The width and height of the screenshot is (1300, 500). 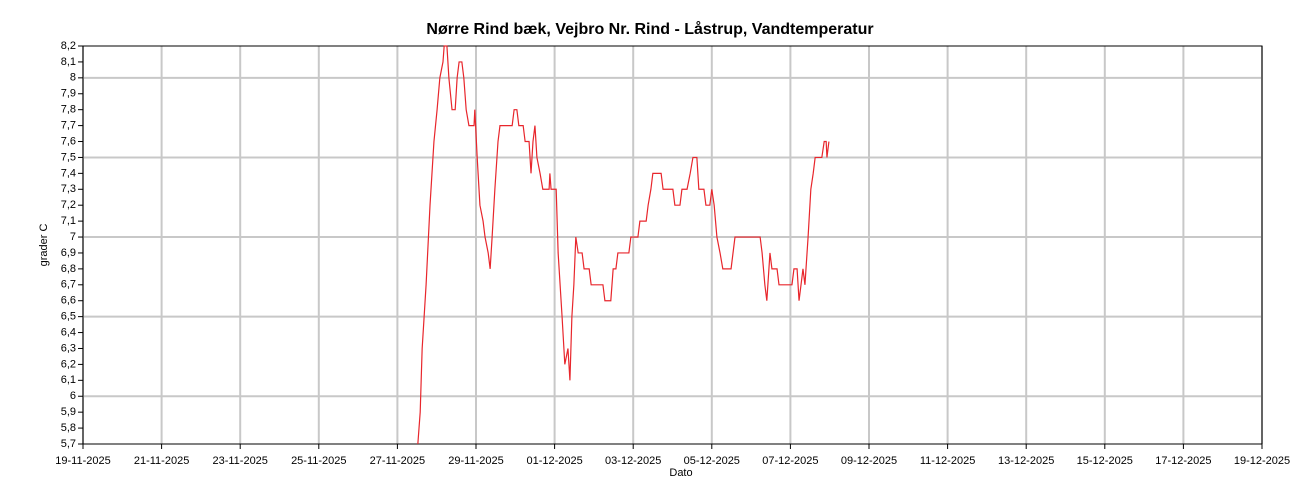 I want to click on x-tick-label: 17-12-2025, so click(x=1183, y=461).